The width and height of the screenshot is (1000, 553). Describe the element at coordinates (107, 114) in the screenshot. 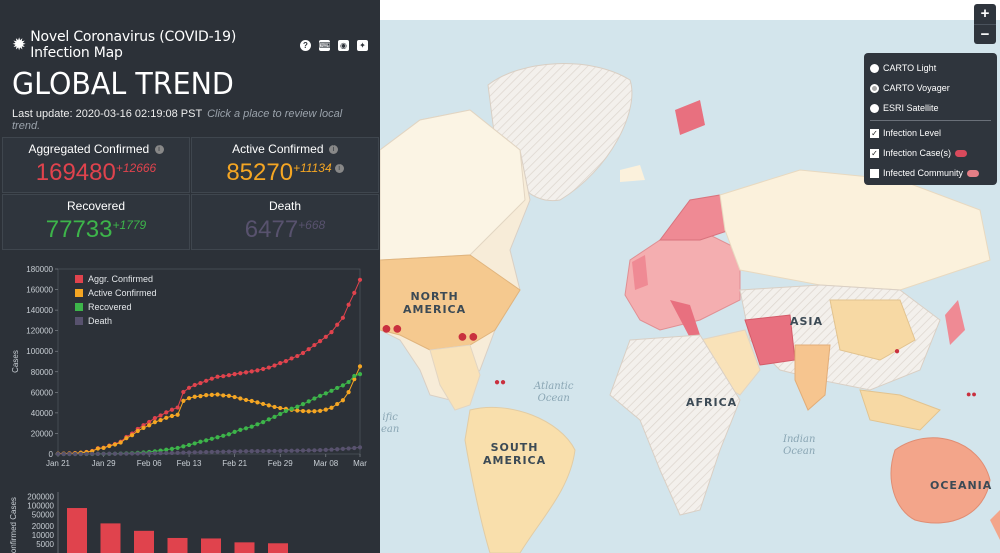

I see `last-update-text: Last update: 2020-03-16 02:19:08 PST` at that location.